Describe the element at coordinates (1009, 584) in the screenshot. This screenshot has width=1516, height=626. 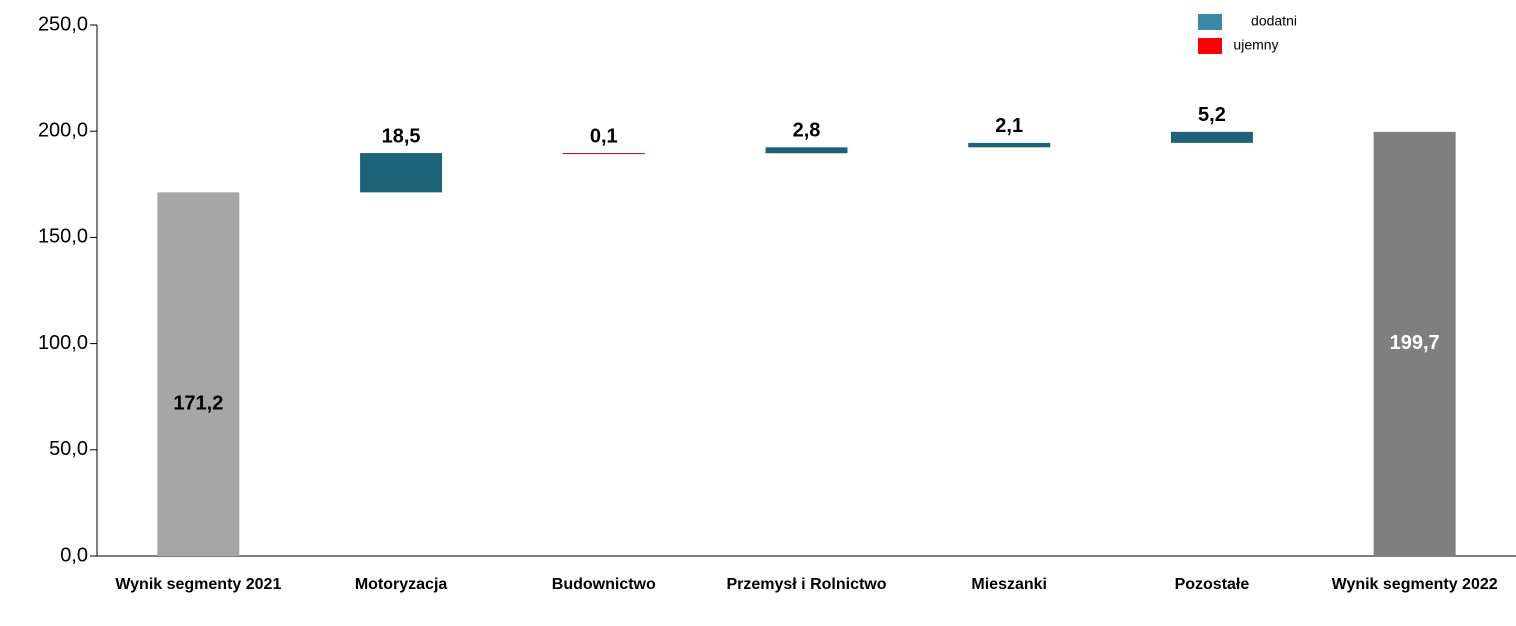
I see `x-tick-label: Mieszanki` at that location.